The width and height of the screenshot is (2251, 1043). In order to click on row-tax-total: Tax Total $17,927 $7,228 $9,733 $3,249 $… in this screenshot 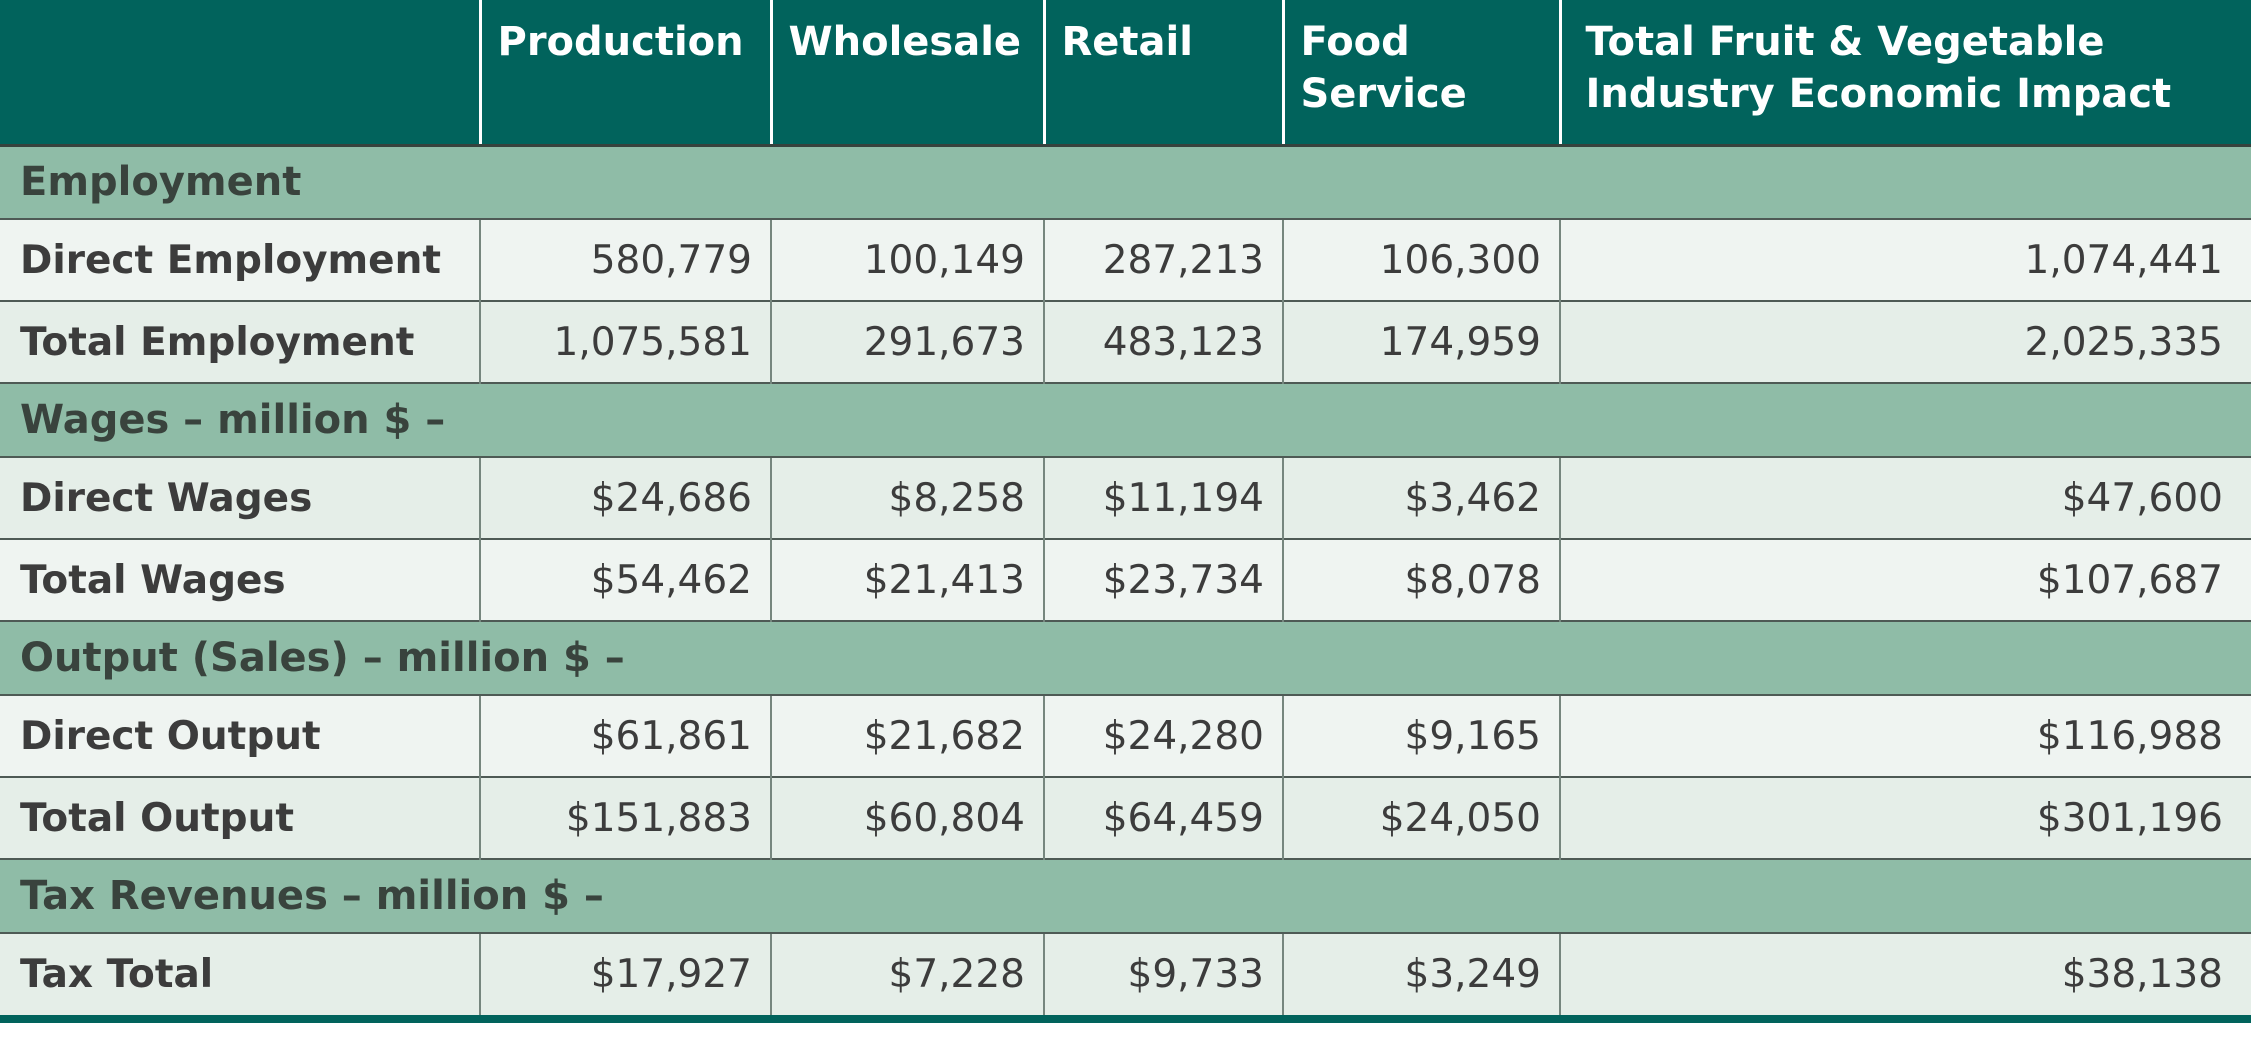, I will do `click(1125, 973)`.